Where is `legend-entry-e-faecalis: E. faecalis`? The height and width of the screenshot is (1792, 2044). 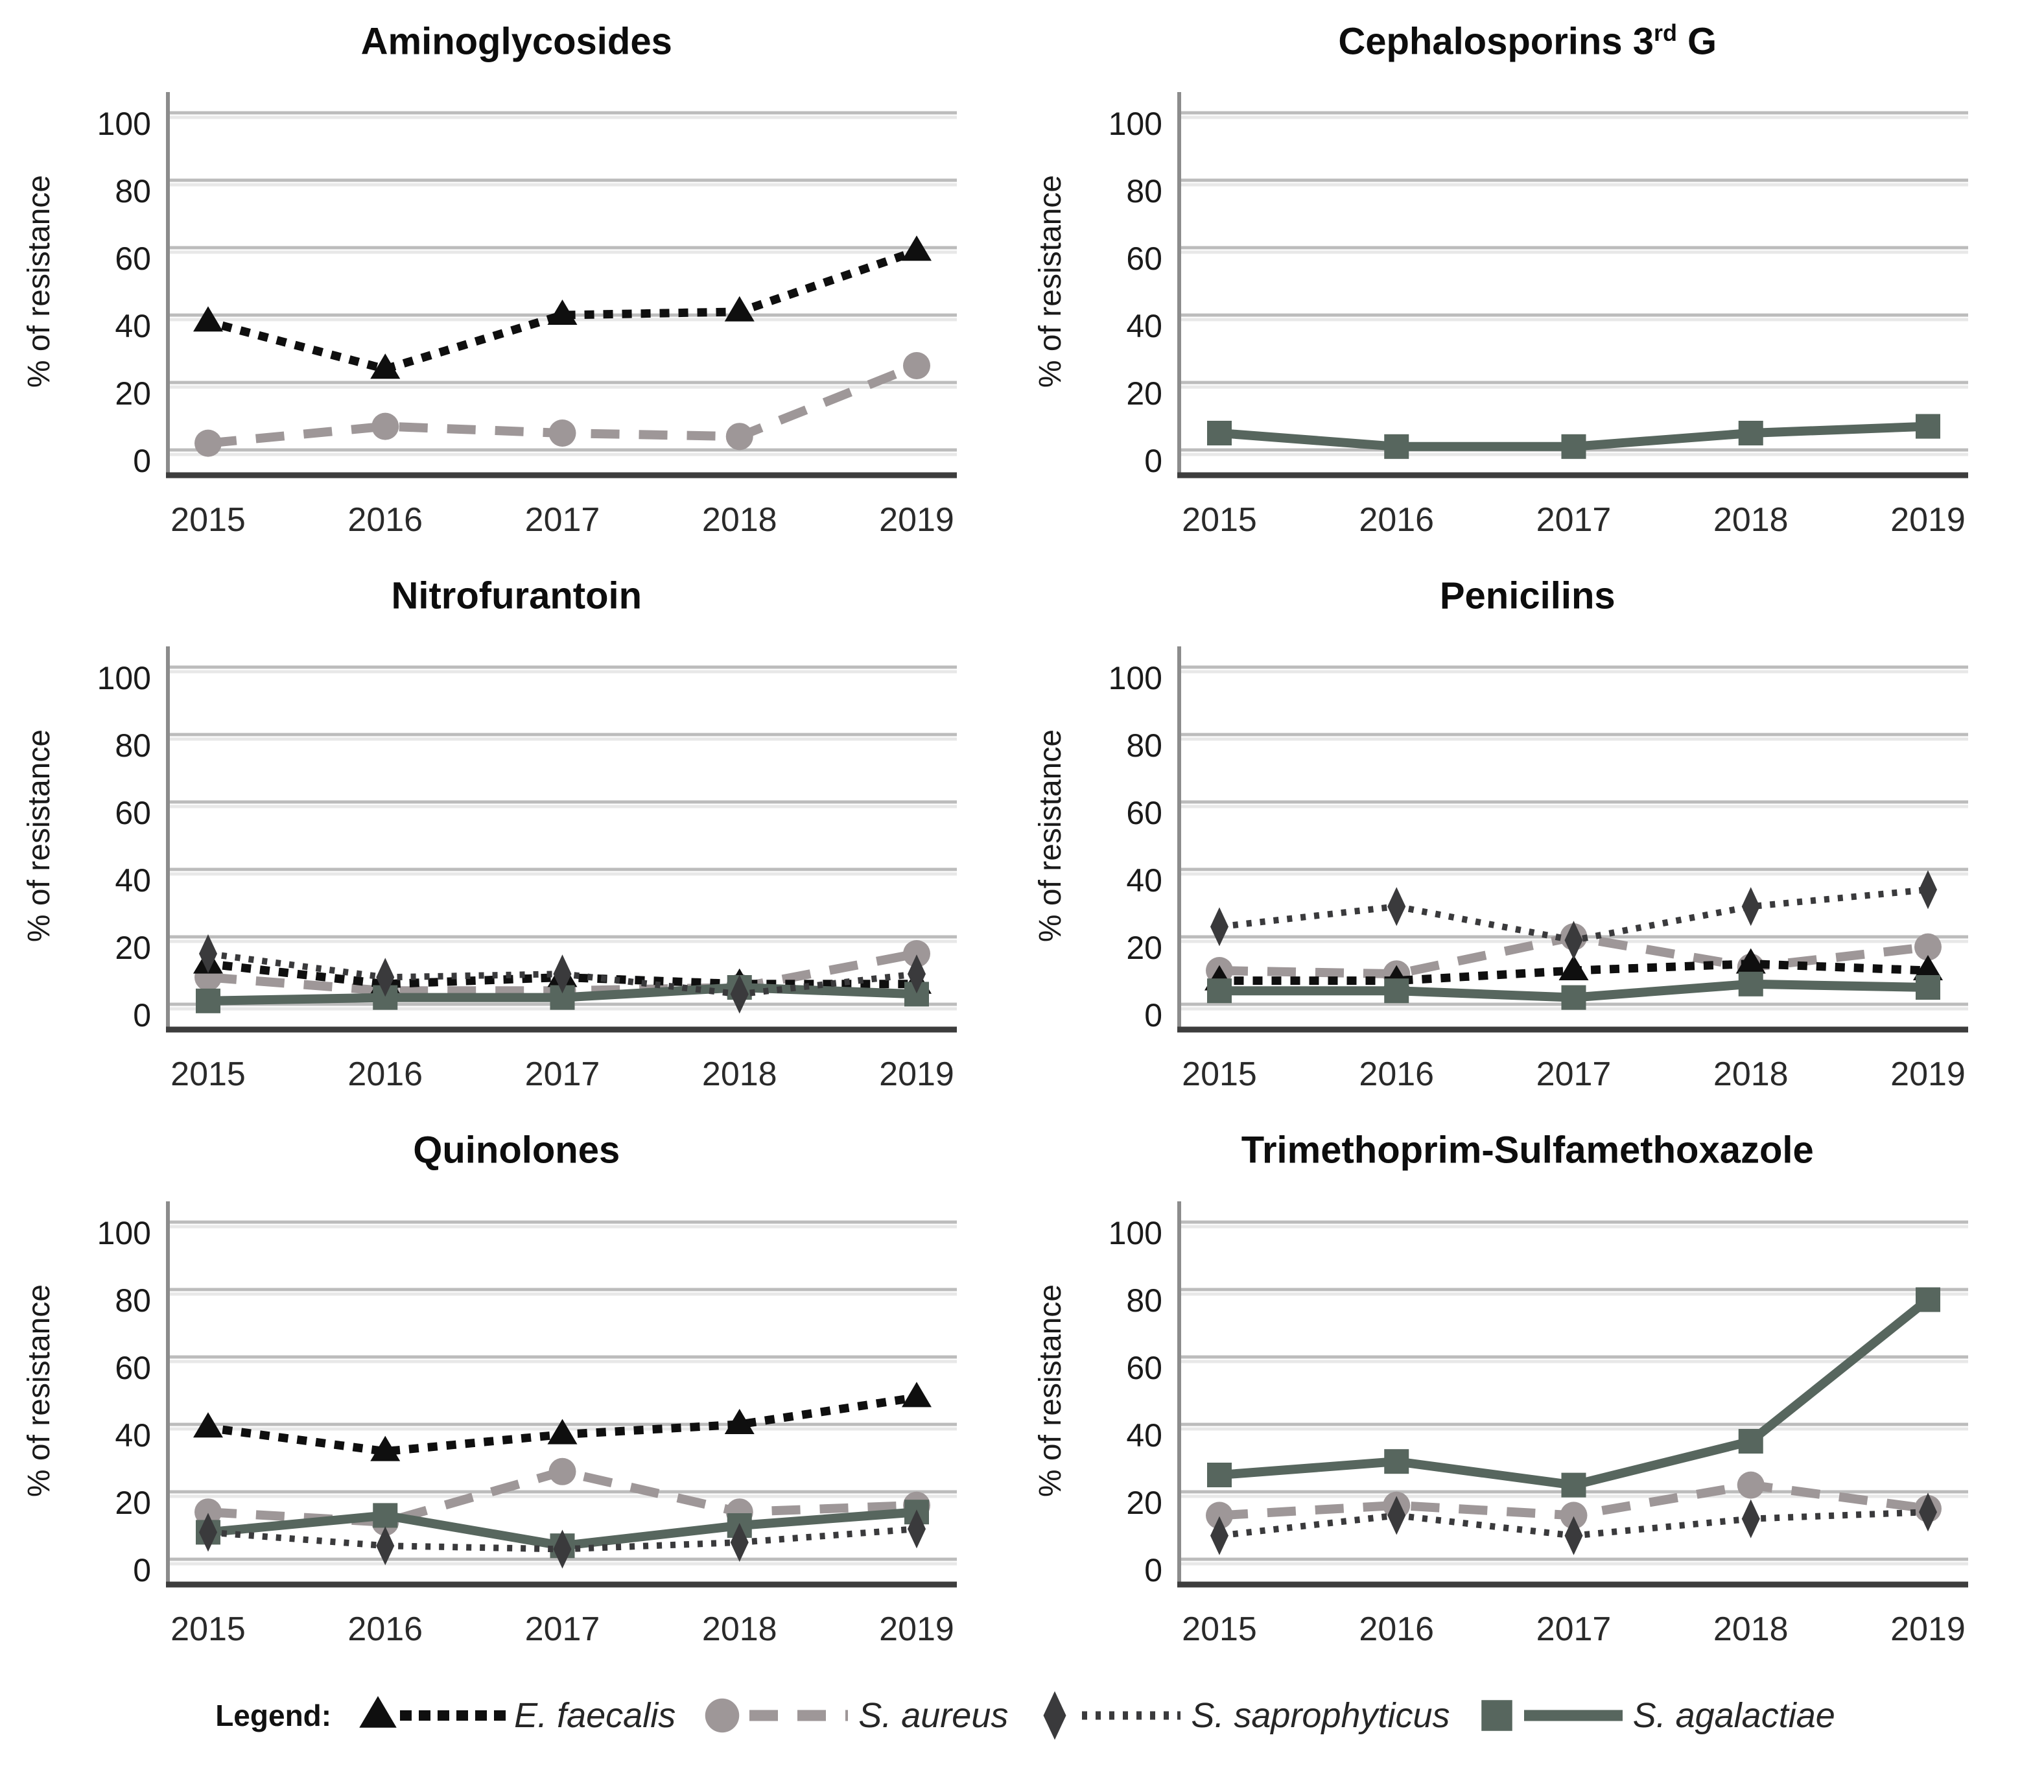
legend-entry-e-faecalis: E. faecalis is located at coordinates (514, 1715).